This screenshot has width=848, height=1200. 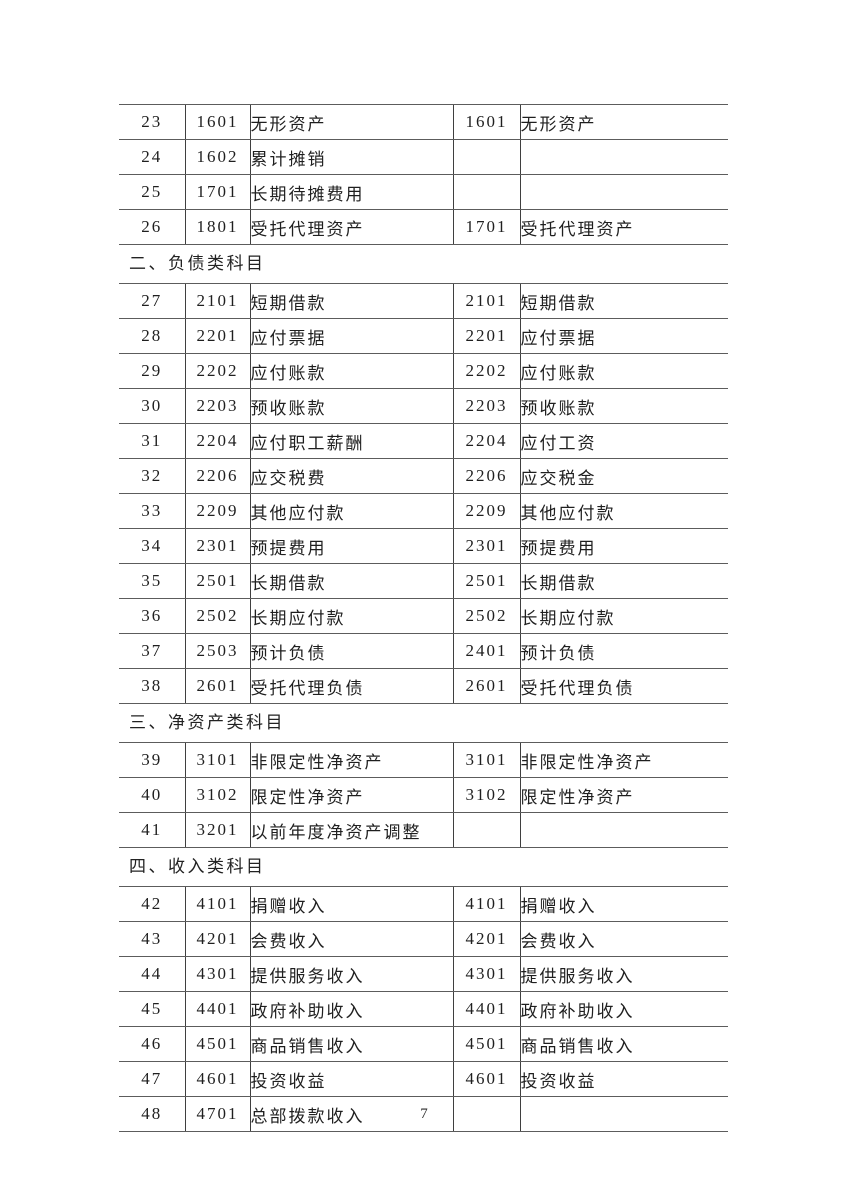 What do you see at coordinates (152, 122) in the screenshot?
I see `row-seq: 23` at bounding box center [152, 122].